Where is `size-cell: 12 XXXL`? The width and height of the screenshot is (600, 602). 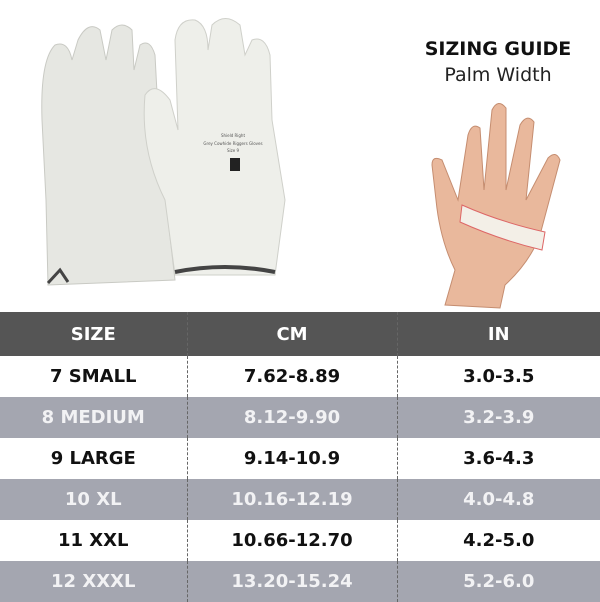
size-cell: 12 XXXL is located at coordinates (93, 581).